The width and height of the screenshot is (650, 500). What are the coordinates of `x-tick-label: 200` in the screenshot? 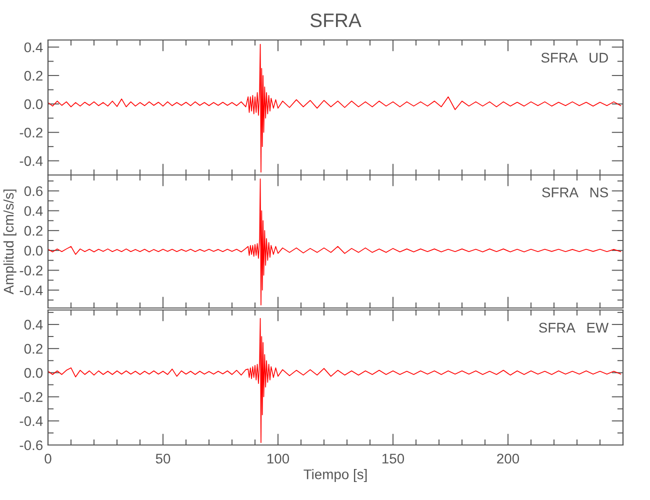 It's located at (508, 459).